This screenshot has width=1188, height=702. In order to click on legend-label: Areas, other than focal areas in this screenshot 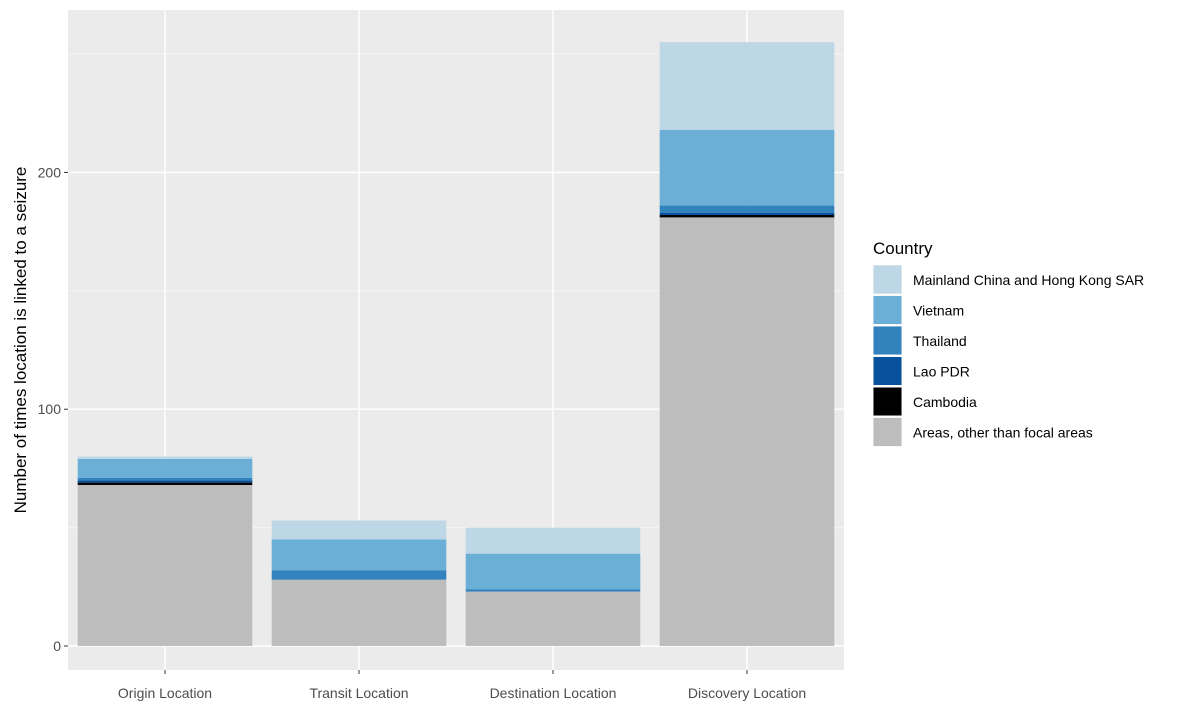, I will do `click(1003, 433)`.